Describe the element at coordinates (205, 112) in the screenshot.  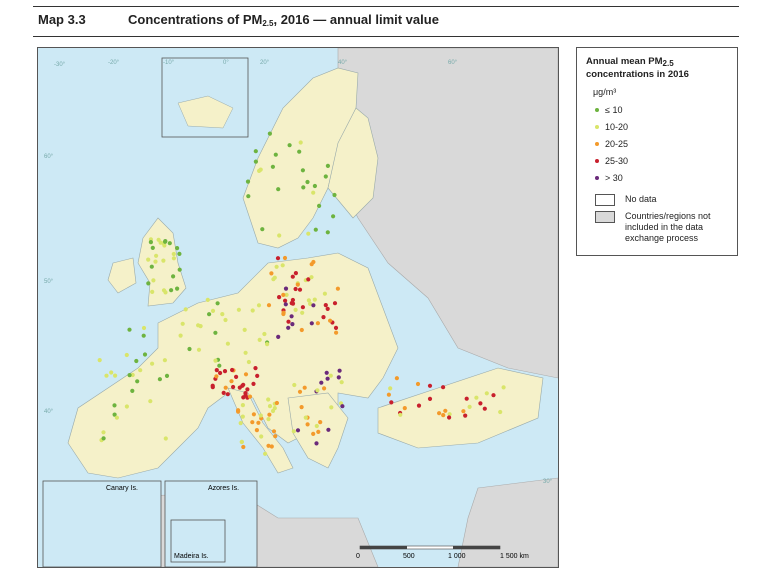
I see `inset-top-land` at that location.